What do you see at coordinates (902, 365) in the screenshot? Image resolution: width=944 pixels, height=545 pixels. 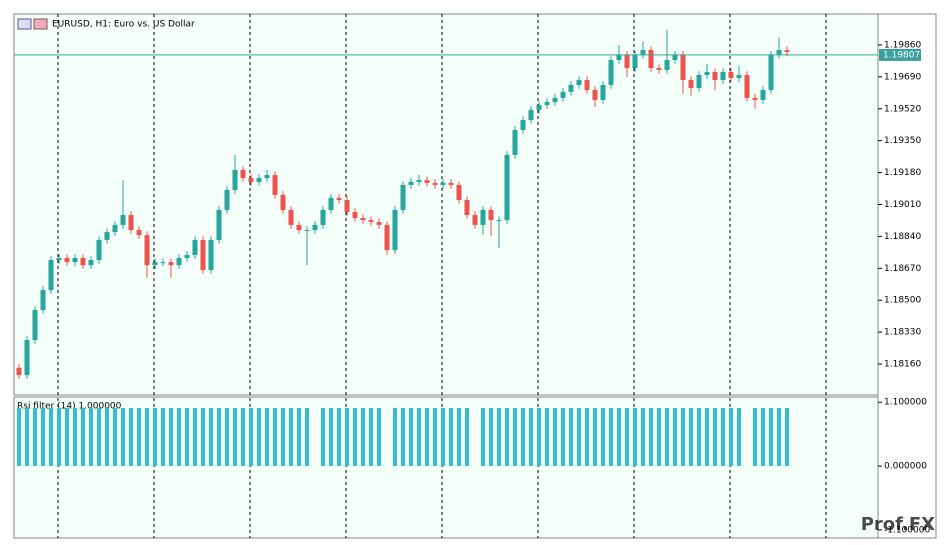 I see `y-tick-label: 1.18160` at bounding box center [902, 365].